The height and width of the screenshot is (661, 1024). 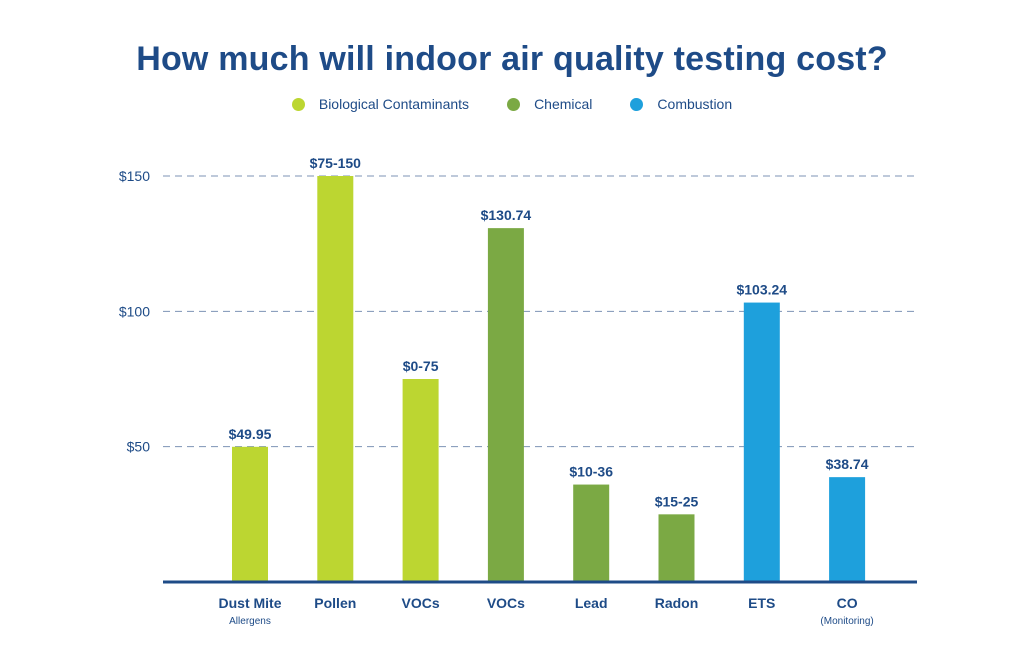 I want to click on data-label: $38.74, so click(x=847, y=464).